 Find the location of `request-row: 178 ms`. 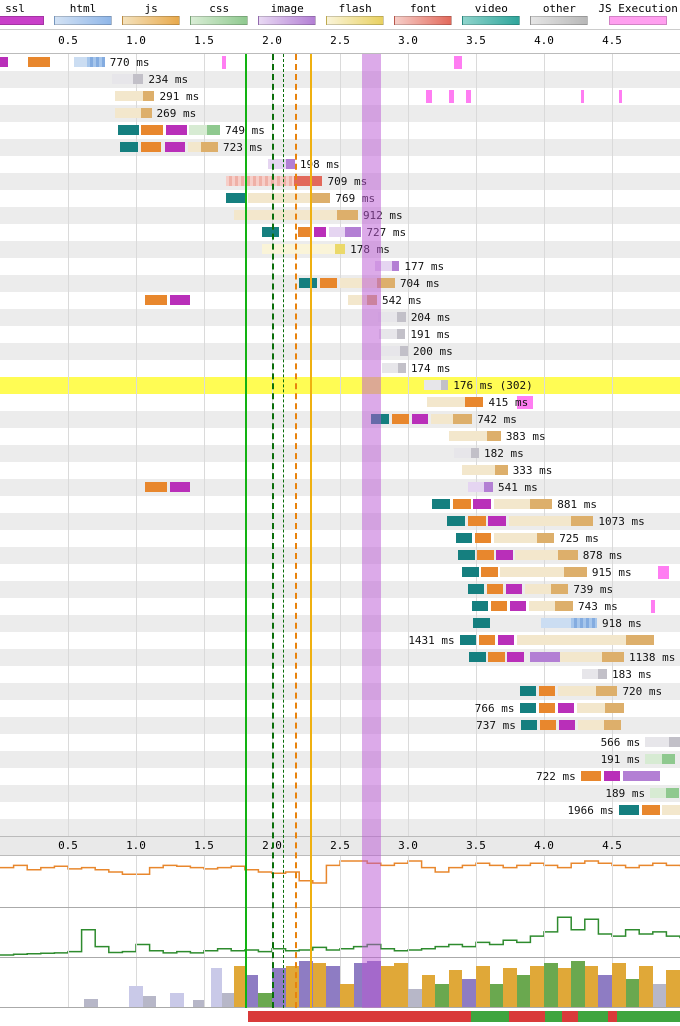

request-row: 178 ms is located at coordinates (340, 249).